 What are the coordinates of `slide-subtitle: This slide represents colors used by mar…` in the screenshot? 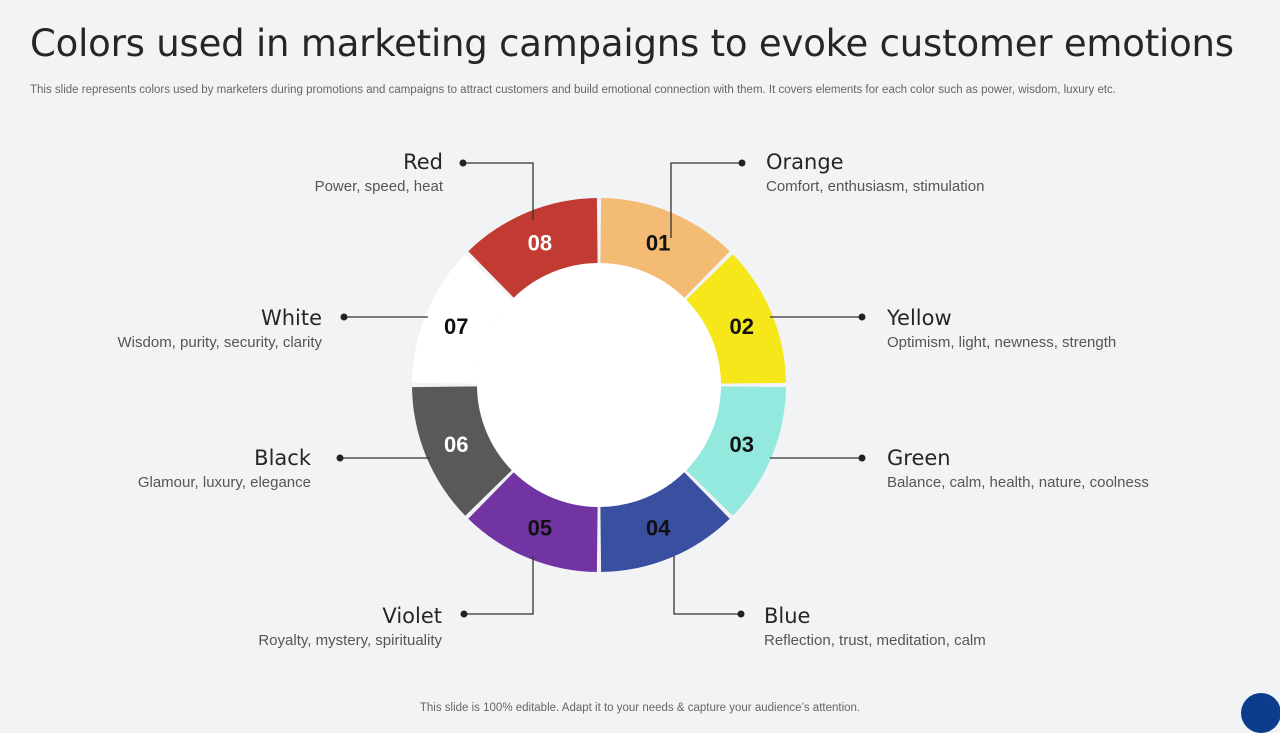 It's located at (573, 90).